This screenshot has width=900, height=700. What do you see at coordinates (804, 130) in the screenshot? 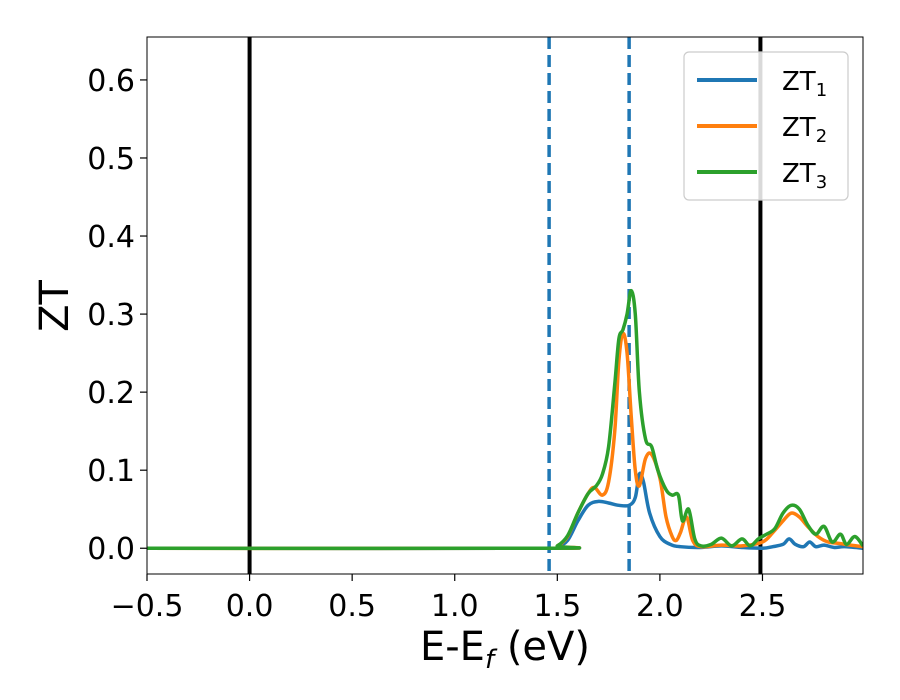
I see `legend-entry: ZT2` at bounding box center [804, 130].